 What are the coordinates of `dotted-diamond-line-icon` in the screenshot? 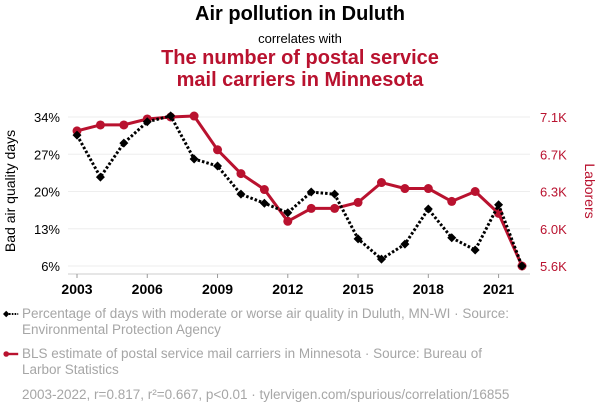 It's located at (11, 314).